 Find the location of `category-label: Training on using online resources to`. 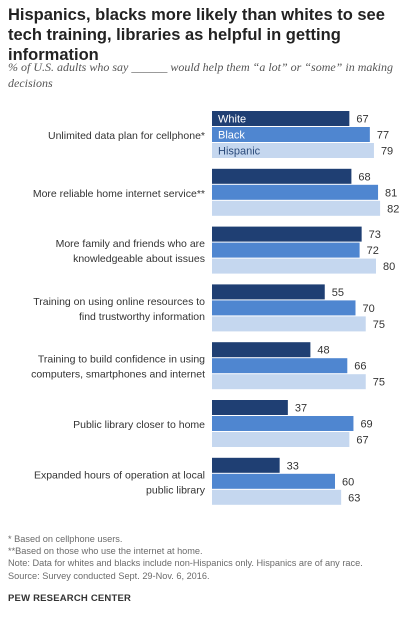

category-label: Training on using online resources to is located at coordinates (119, 302).